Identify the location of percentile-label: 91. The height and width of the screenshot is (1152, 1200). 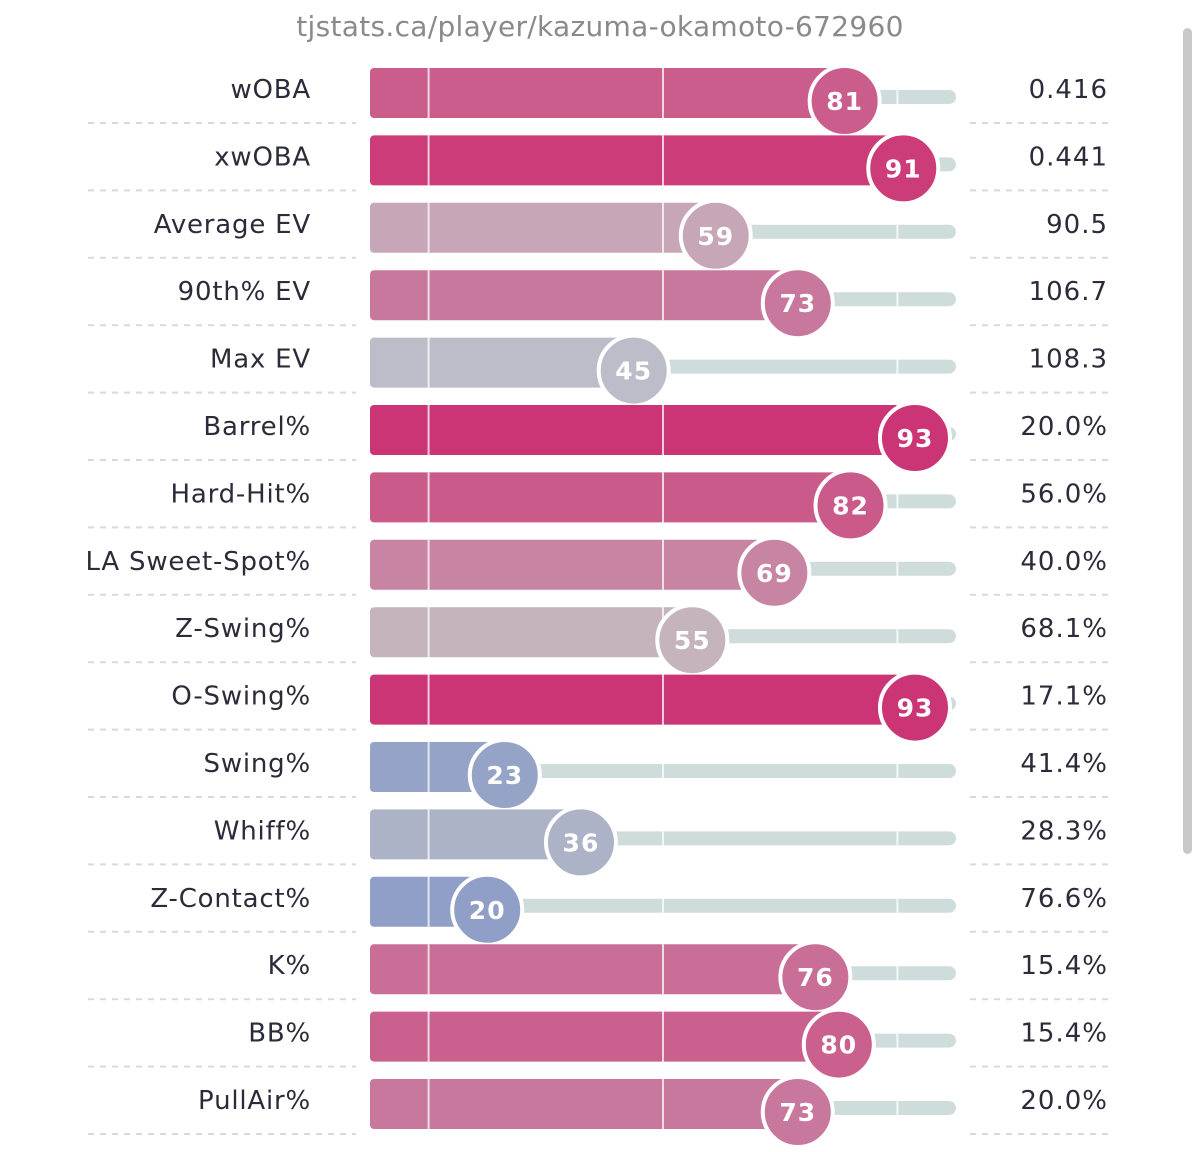
(903, 168).